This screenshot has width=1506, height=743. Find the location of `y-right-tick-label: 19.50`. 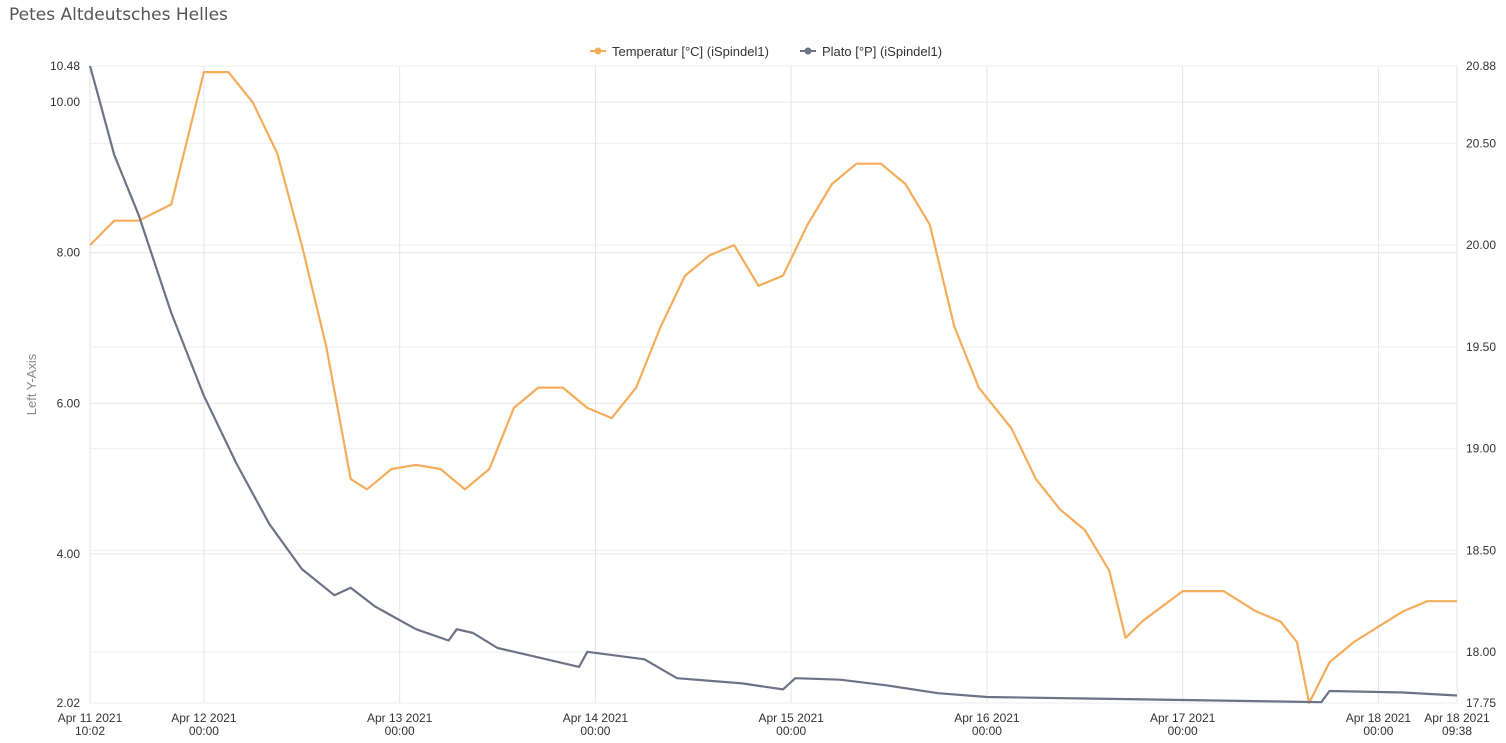

y-right-tick-label: 19.50 is located at coordinates (1481, 347).